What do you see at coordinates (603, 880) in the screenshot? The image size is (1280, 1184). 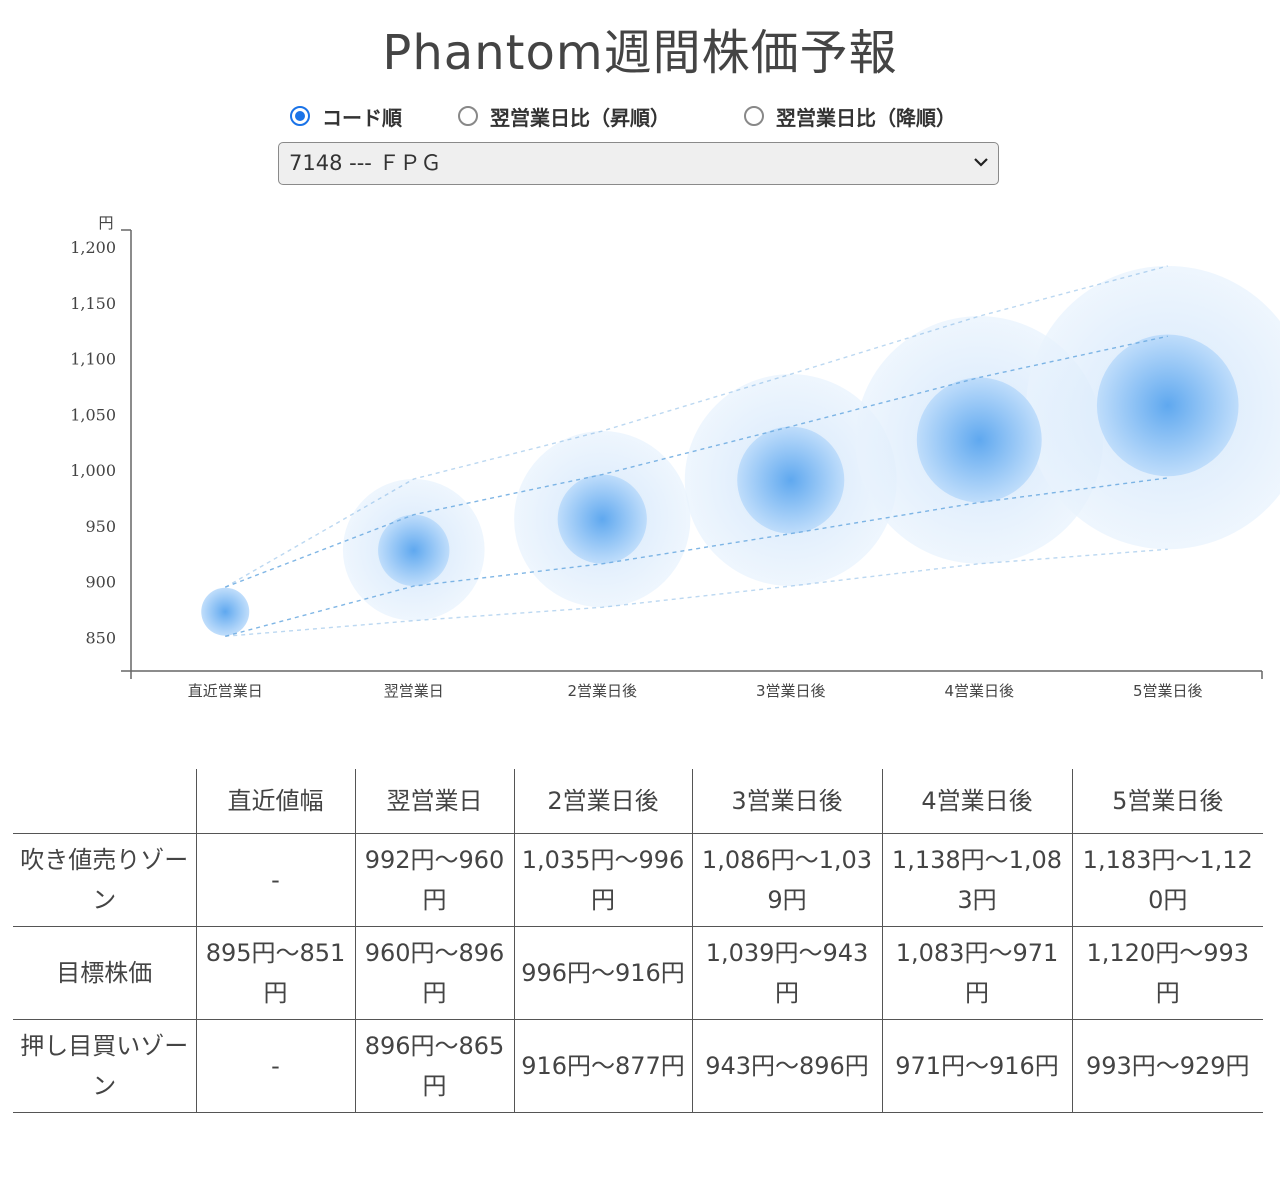 I see `table-cell: 1,035円～996円` at bounding box center [603, 880].